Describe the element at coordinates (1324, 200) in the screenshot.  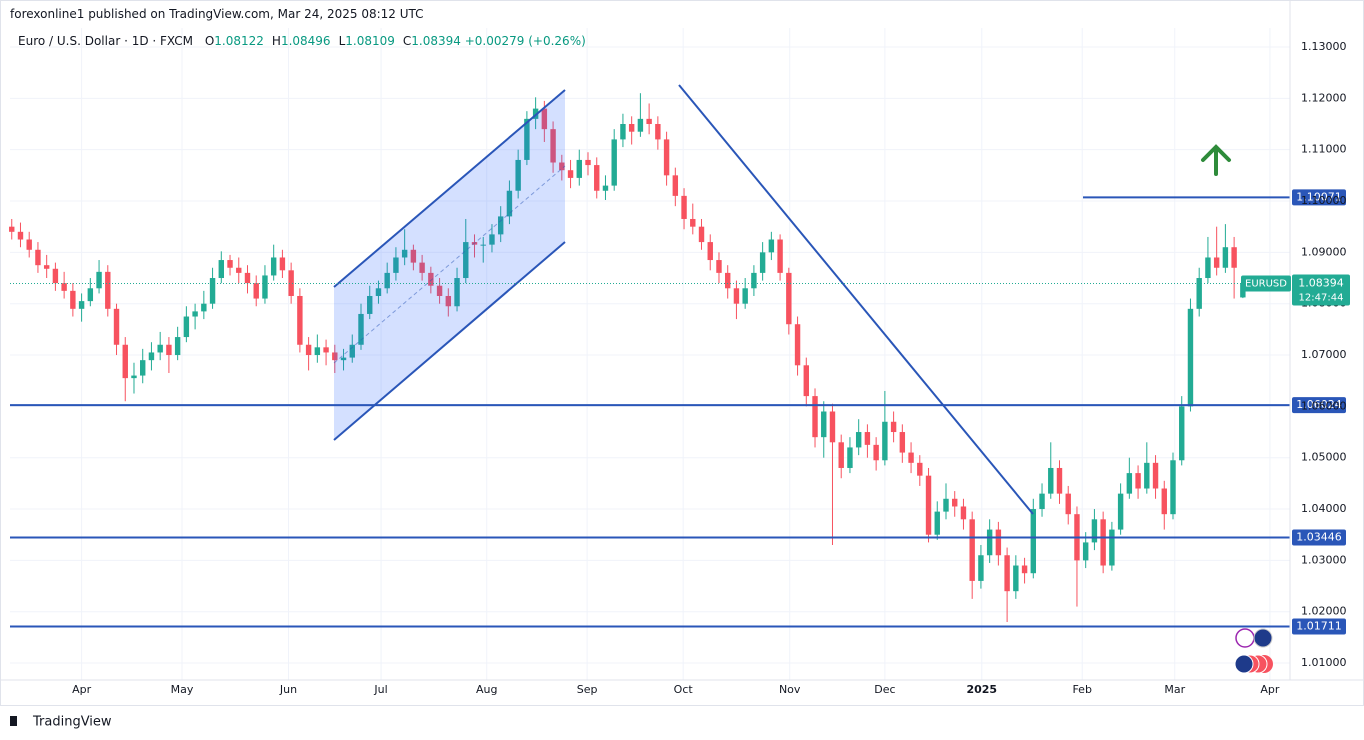
I see `y-tick-label: 1.10000` at that location.